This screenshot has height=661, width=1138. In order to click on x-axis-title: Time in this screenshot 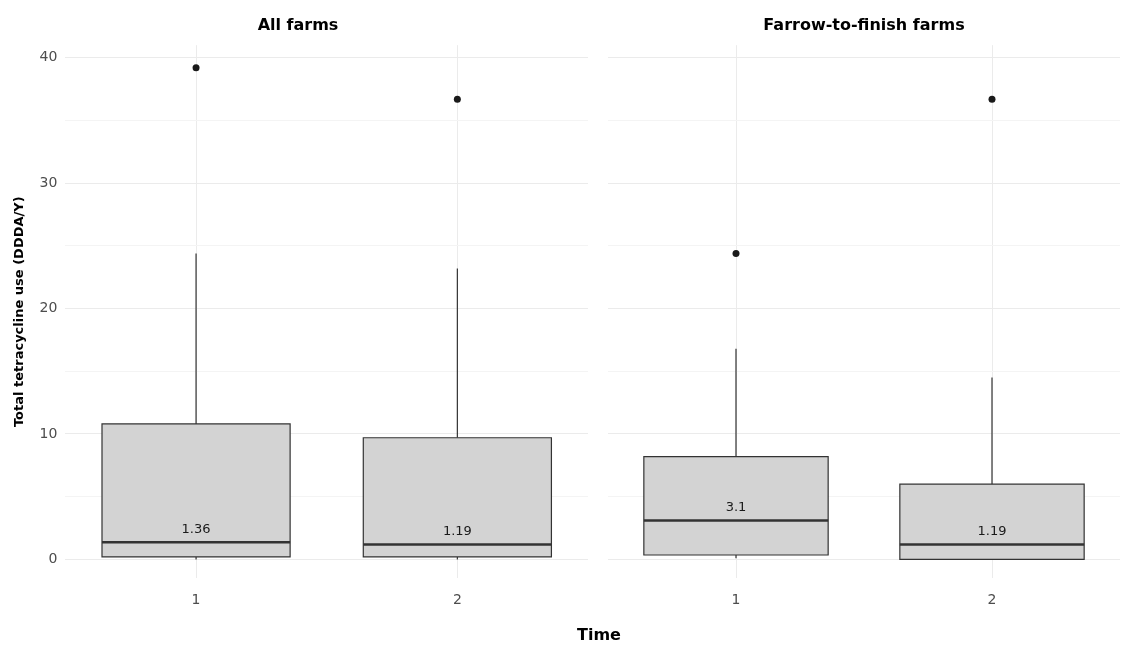, I will do `click(599, 634)`.